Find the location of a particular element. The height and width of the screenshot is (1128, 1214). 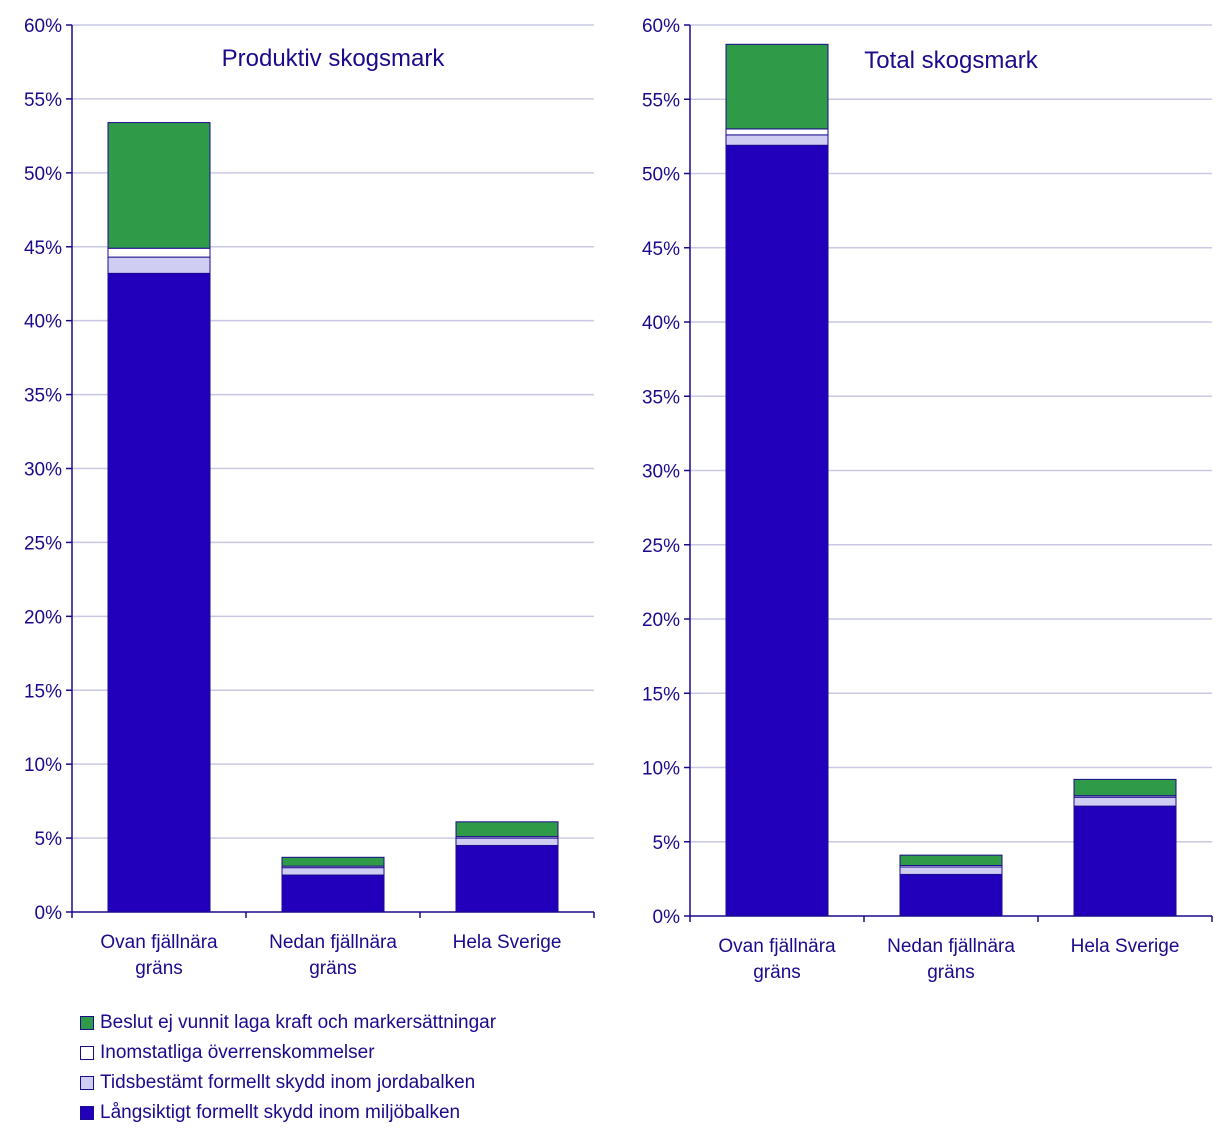

chart-title: Produktiv skogsmark is located at coordinates (334, 58).